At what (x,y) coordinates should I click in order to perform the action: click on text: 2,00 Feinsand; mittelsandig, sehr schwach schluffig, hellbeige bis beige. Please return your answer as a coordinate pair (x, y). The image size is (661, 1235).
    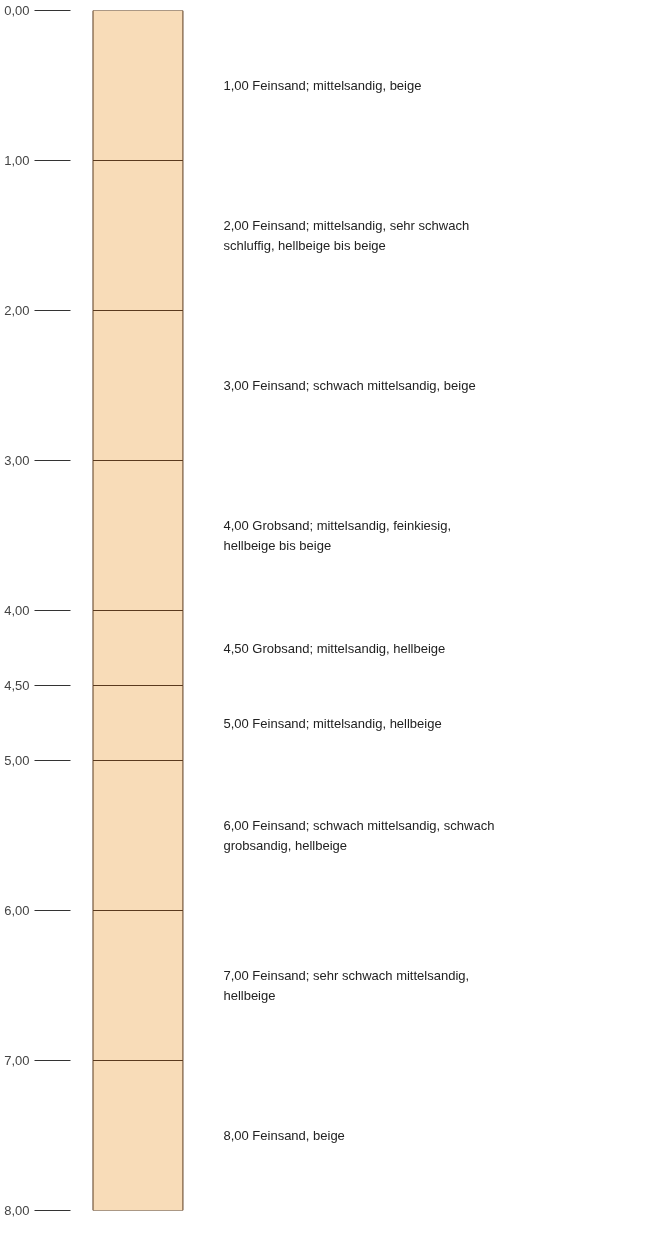
    Looking at the image, I should click on (346, 235).